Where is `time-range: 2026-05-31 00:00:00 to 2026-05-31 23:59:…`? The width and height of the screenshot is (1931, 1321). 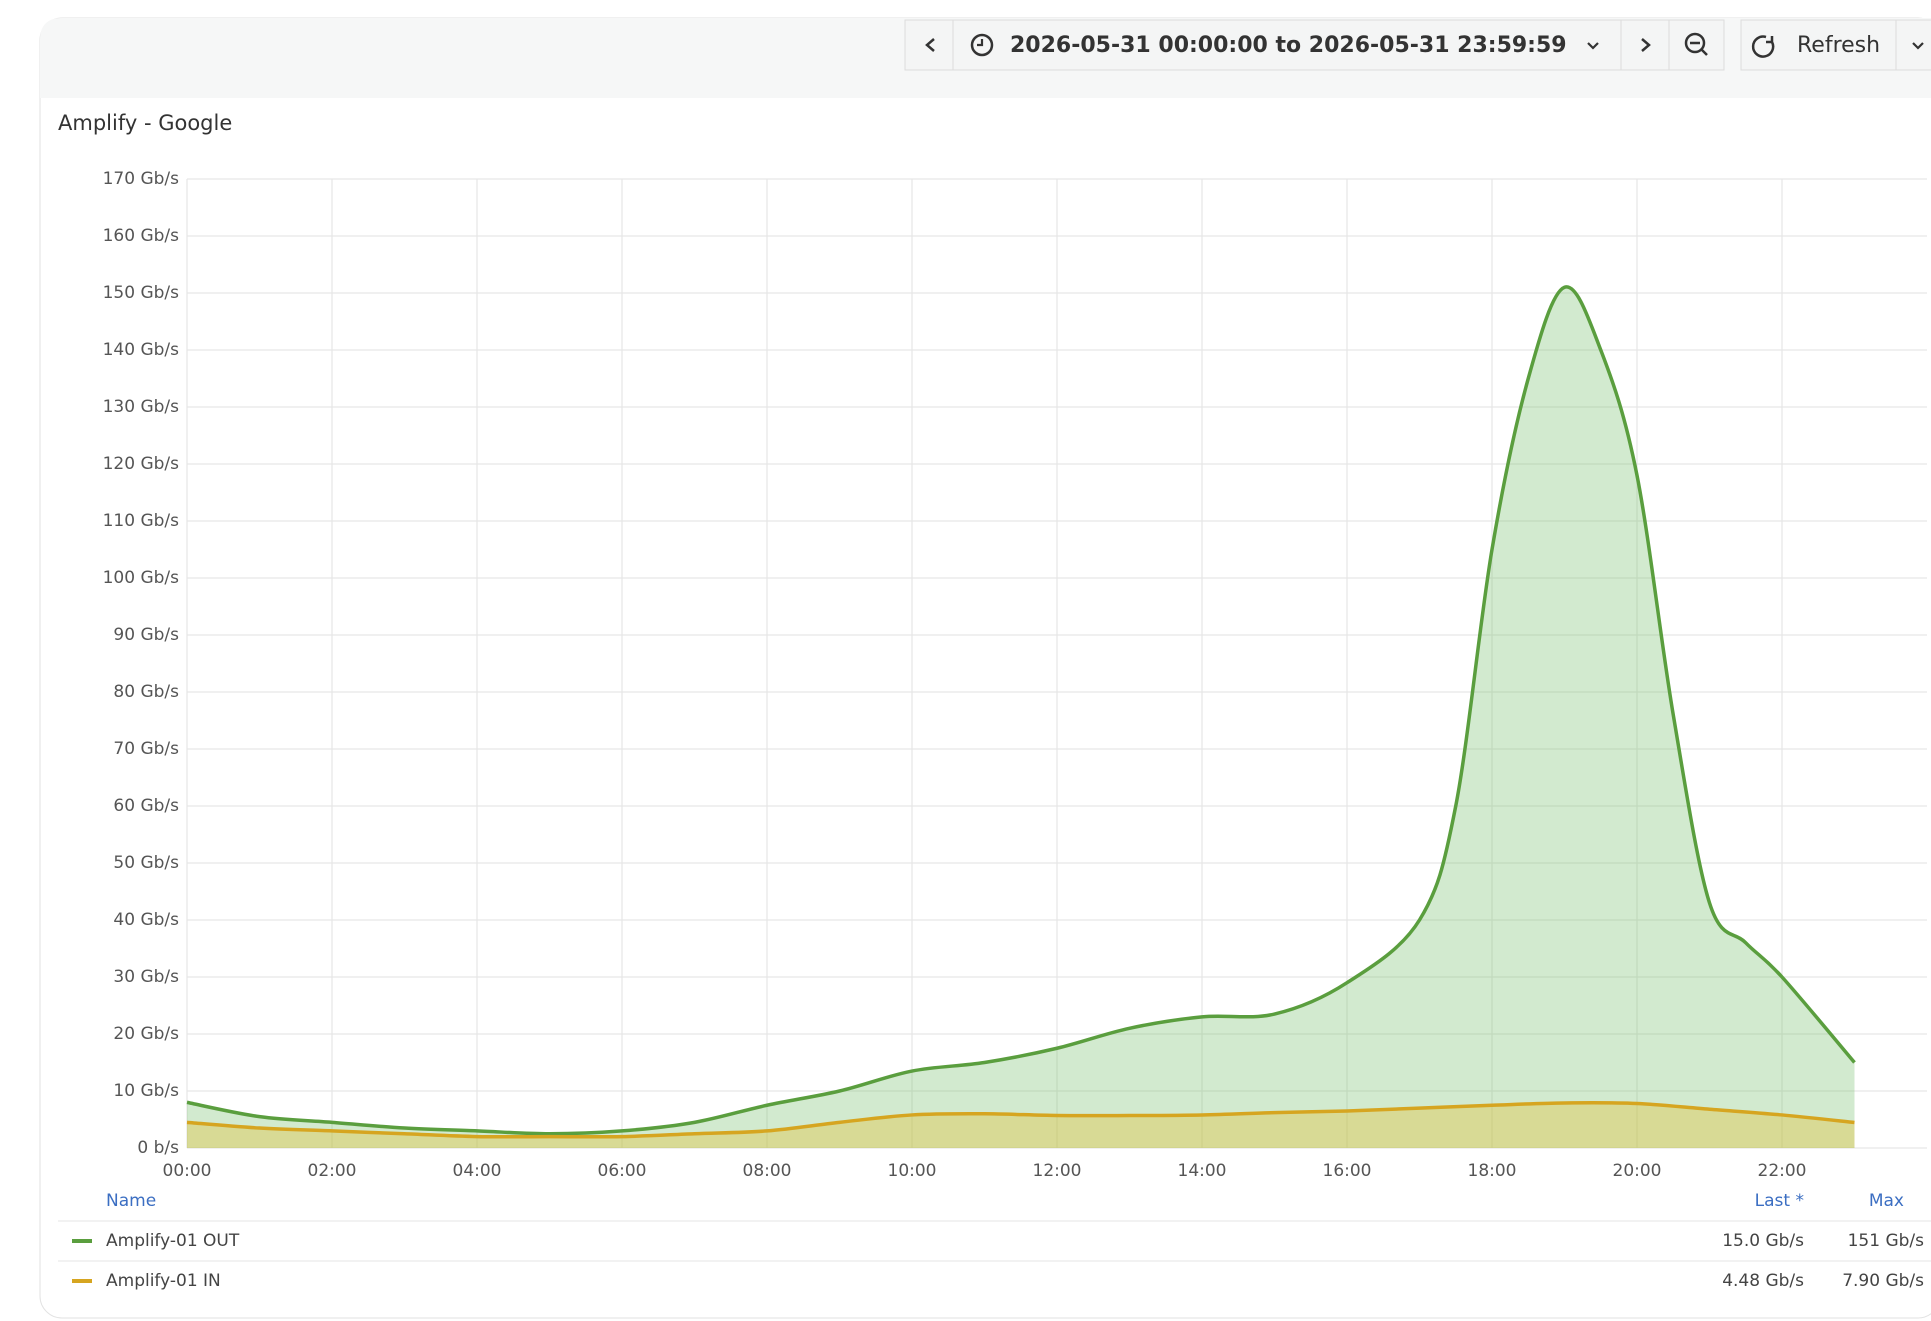
time-range: 2026-05-31 00:00:00 to 2026-05-31 23:59:… is located at coordinates (1288, 45).